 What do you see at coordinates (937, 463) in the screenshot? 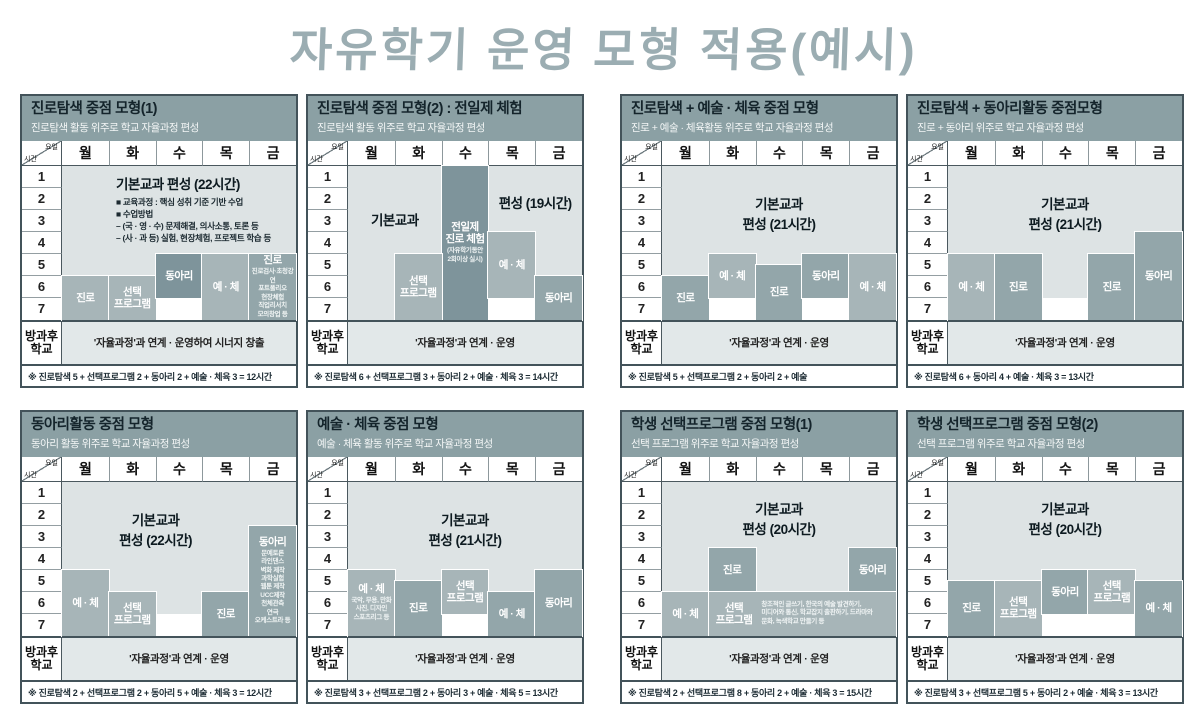
I see `corner-day-label: 요일` at bounding box center [937, 463].